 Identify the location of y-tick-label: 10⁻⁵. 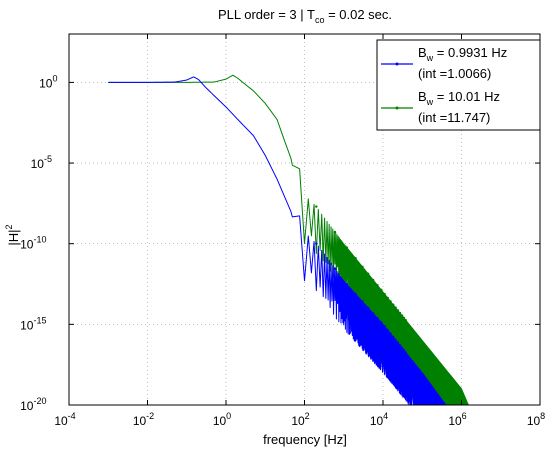
(41, 162).